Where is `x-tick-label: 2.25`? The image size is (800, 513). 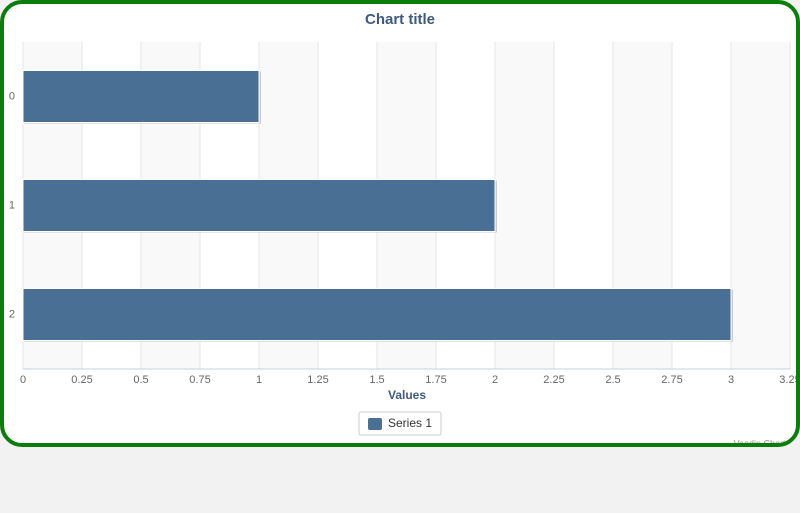
x-tick-label: 2.25 is located at coordinates (553, 380).